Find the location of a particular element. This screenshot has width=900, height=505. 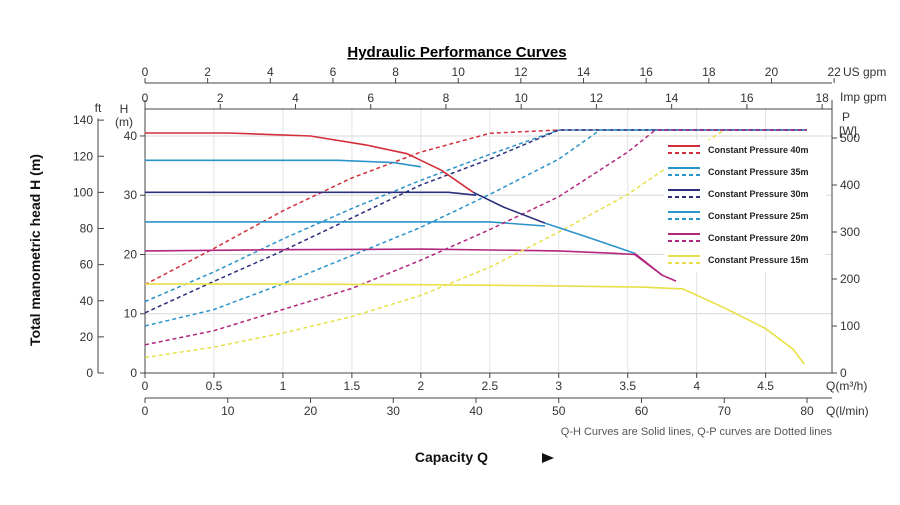

lmin-axis-title: Q(l/min) is located at coordinates (847, 411).